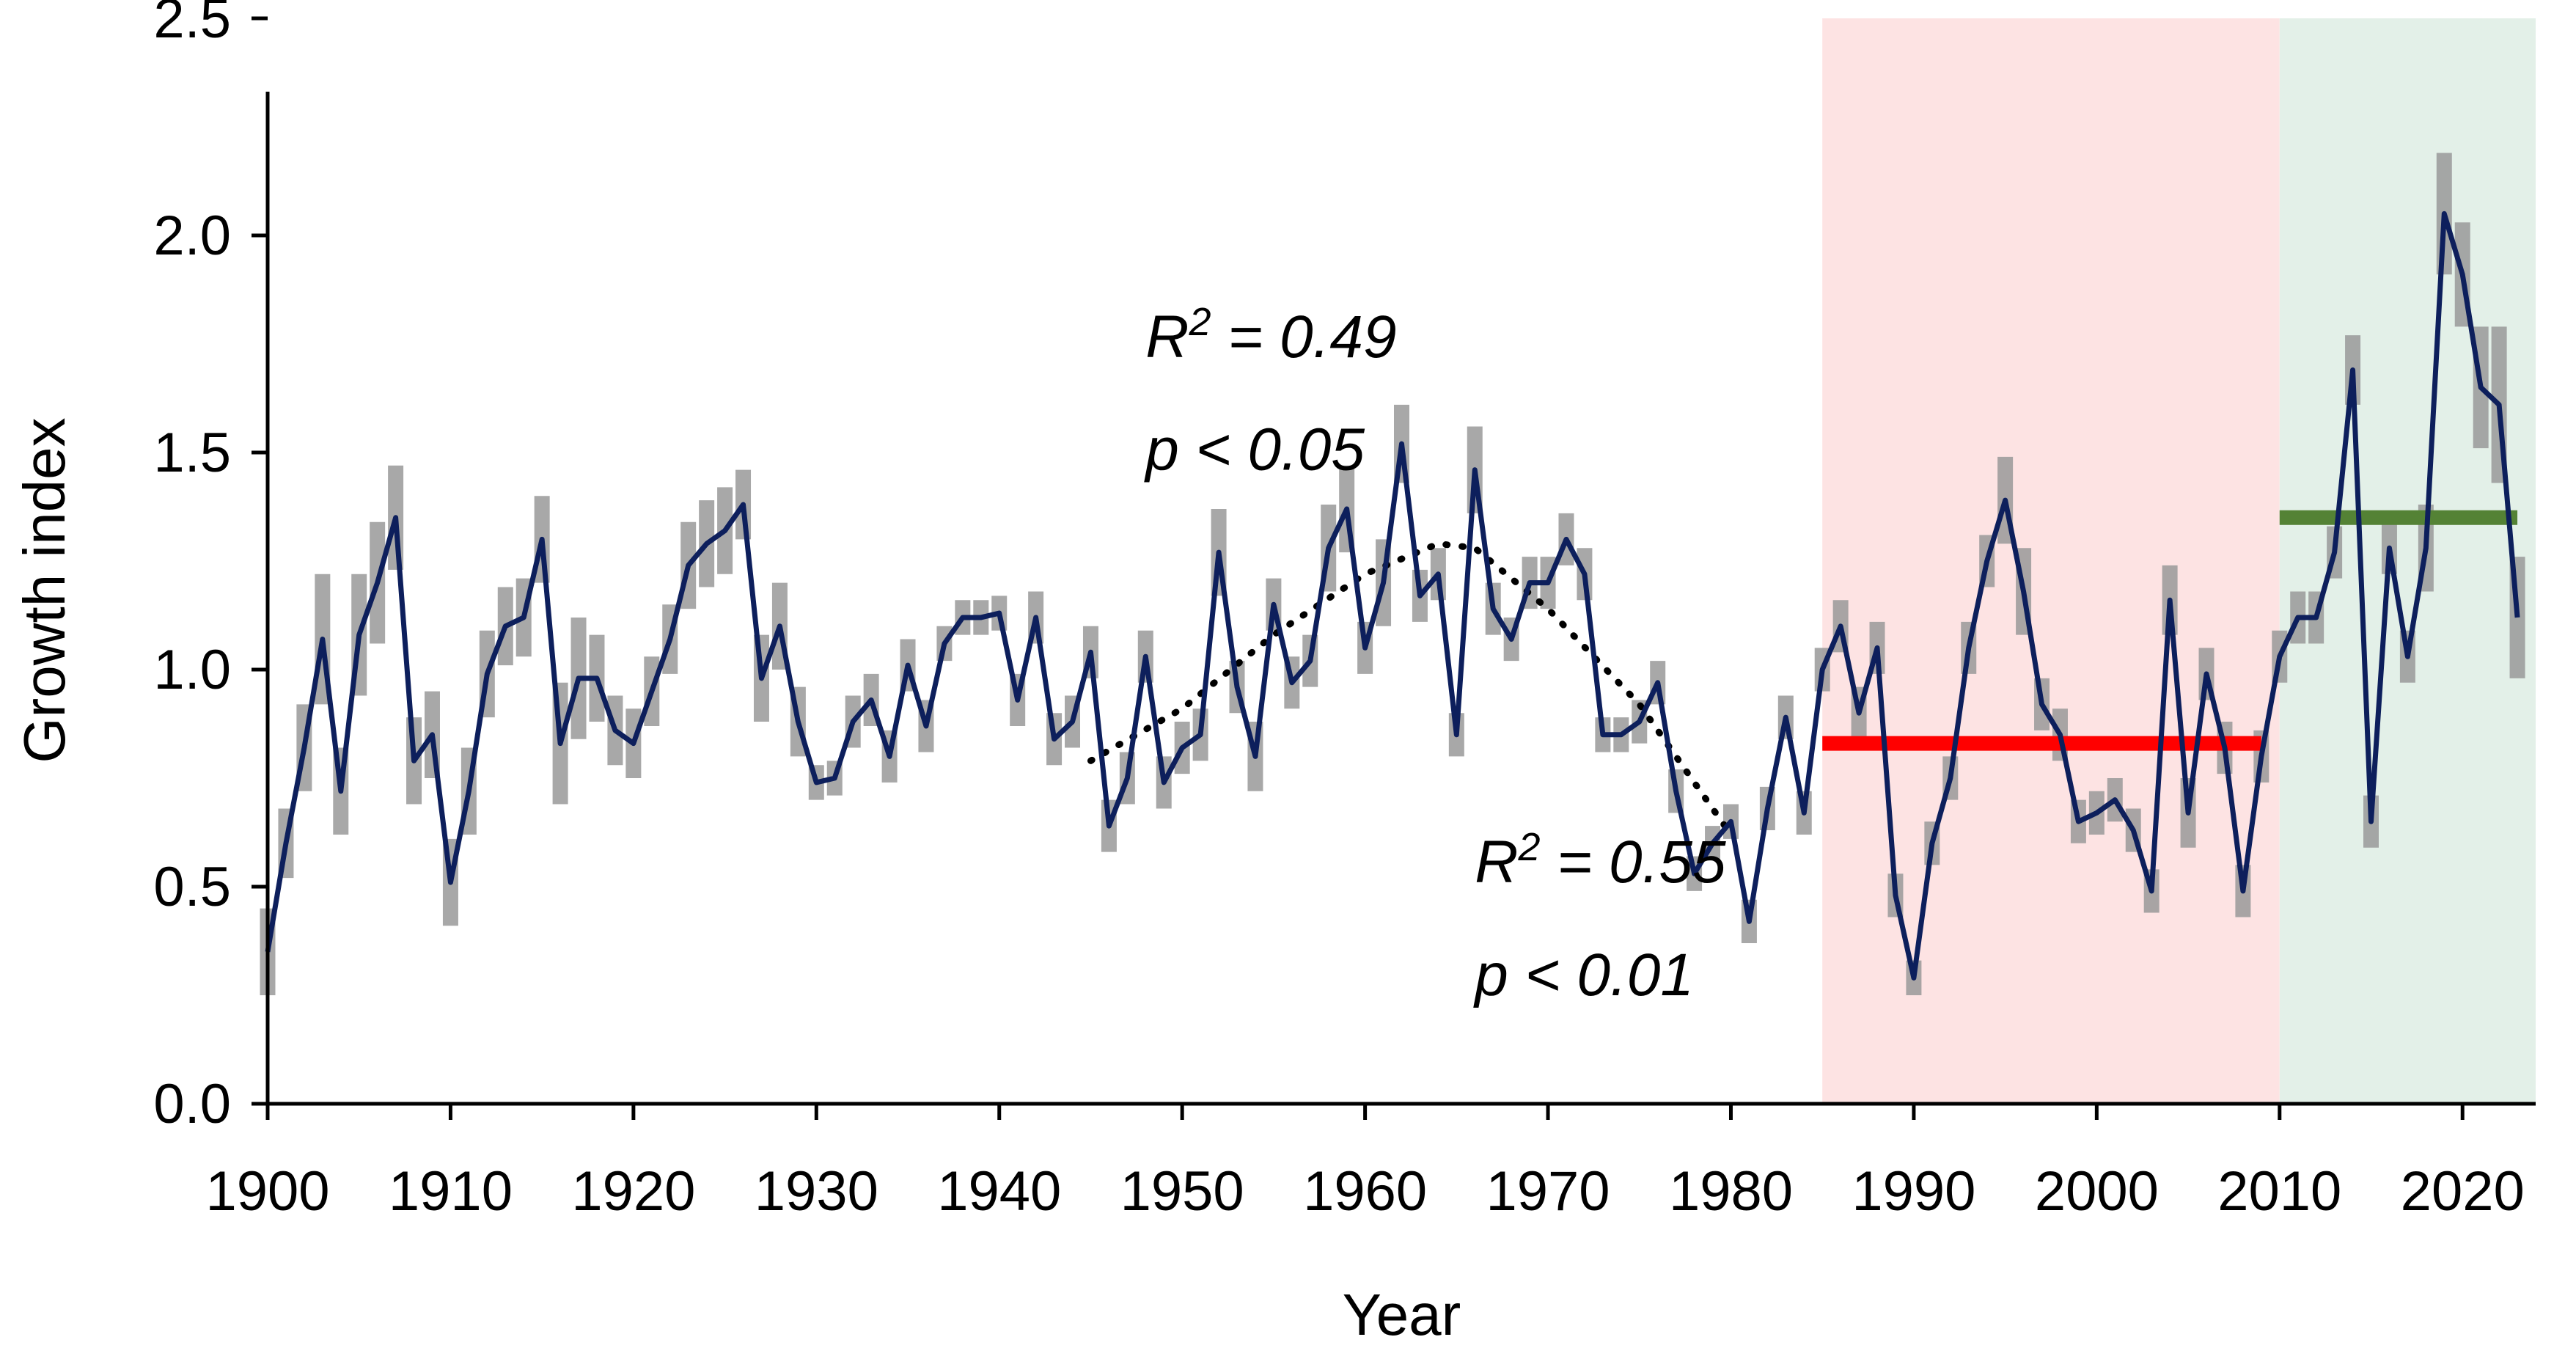  What do you see at coordinates (1914, 1191) in the screenshot?
I see `x-tick-label-1990: 1990` at bounding box center [1914, 1191].